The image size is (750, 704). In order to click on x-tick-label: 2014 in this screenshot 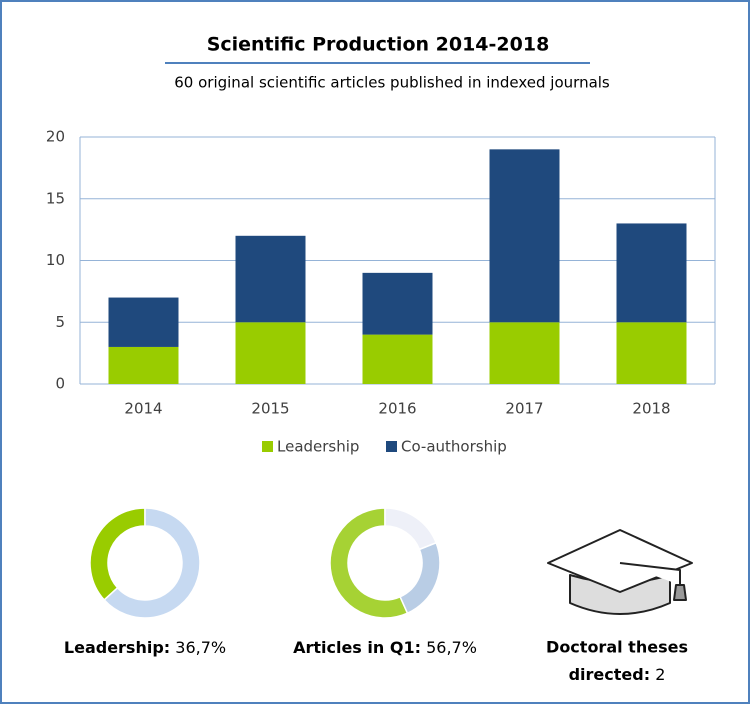, I will do `click(143, 409)`.